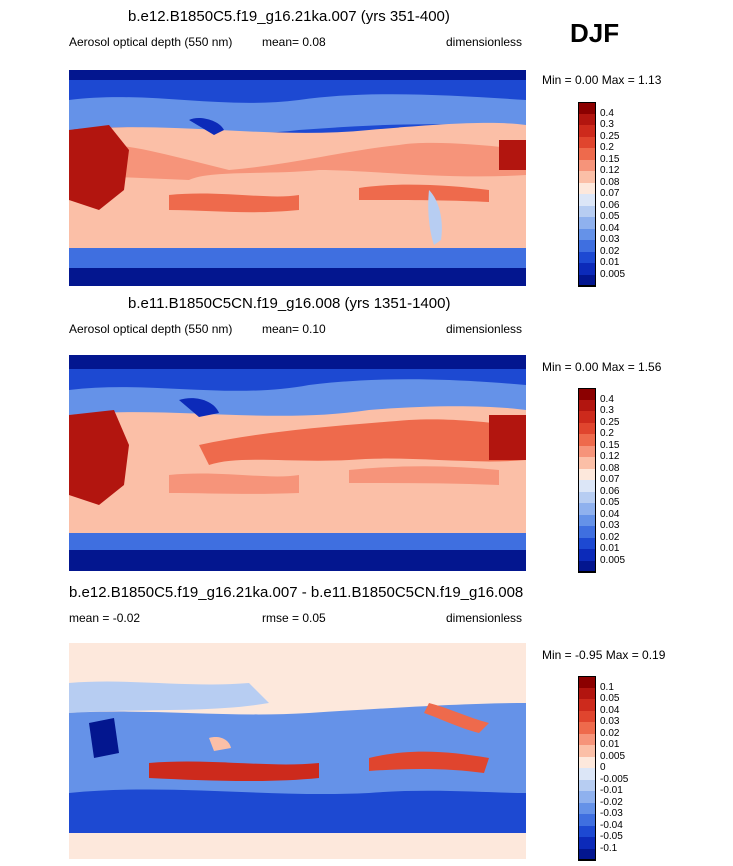 The width and height of the screenshot is (733, 866). Describe the element at coordinates (611, 825) in the screenshot. I see `colorbar-tick-label: -0.04` at that location.